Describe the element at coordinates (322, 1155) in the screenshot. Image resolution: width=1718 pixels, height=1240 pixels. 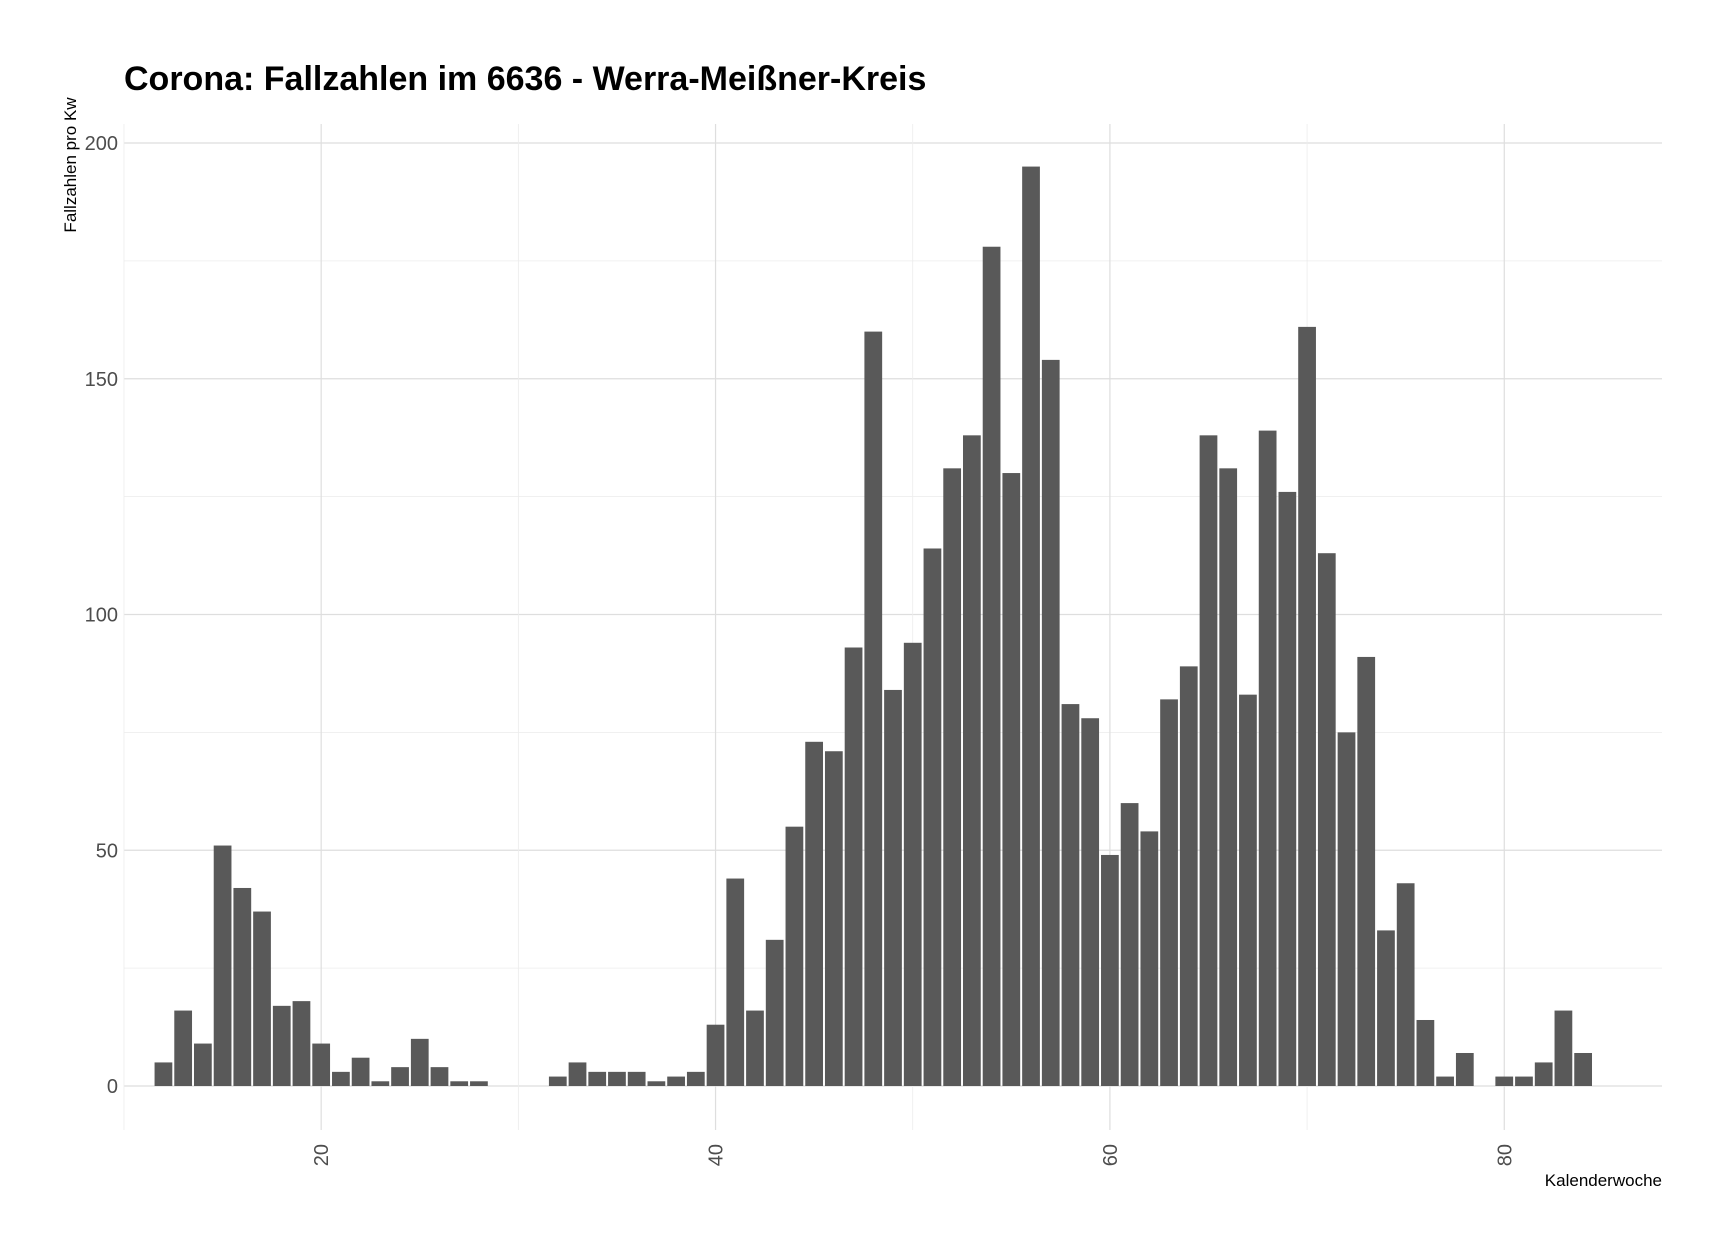
I see `x-tick-label: 20` at that location.